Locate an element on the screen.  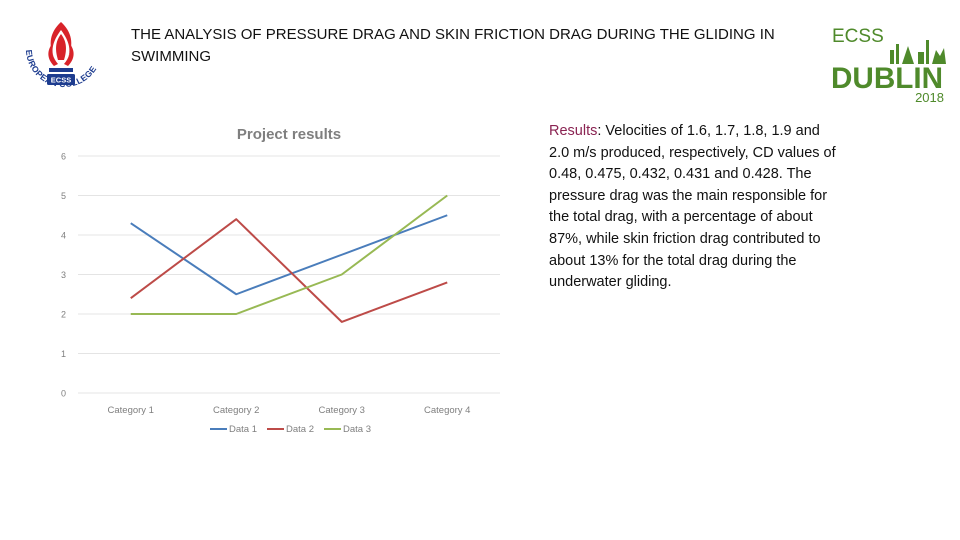
y-tick-label: 3 is located at coordinates (63, 275).